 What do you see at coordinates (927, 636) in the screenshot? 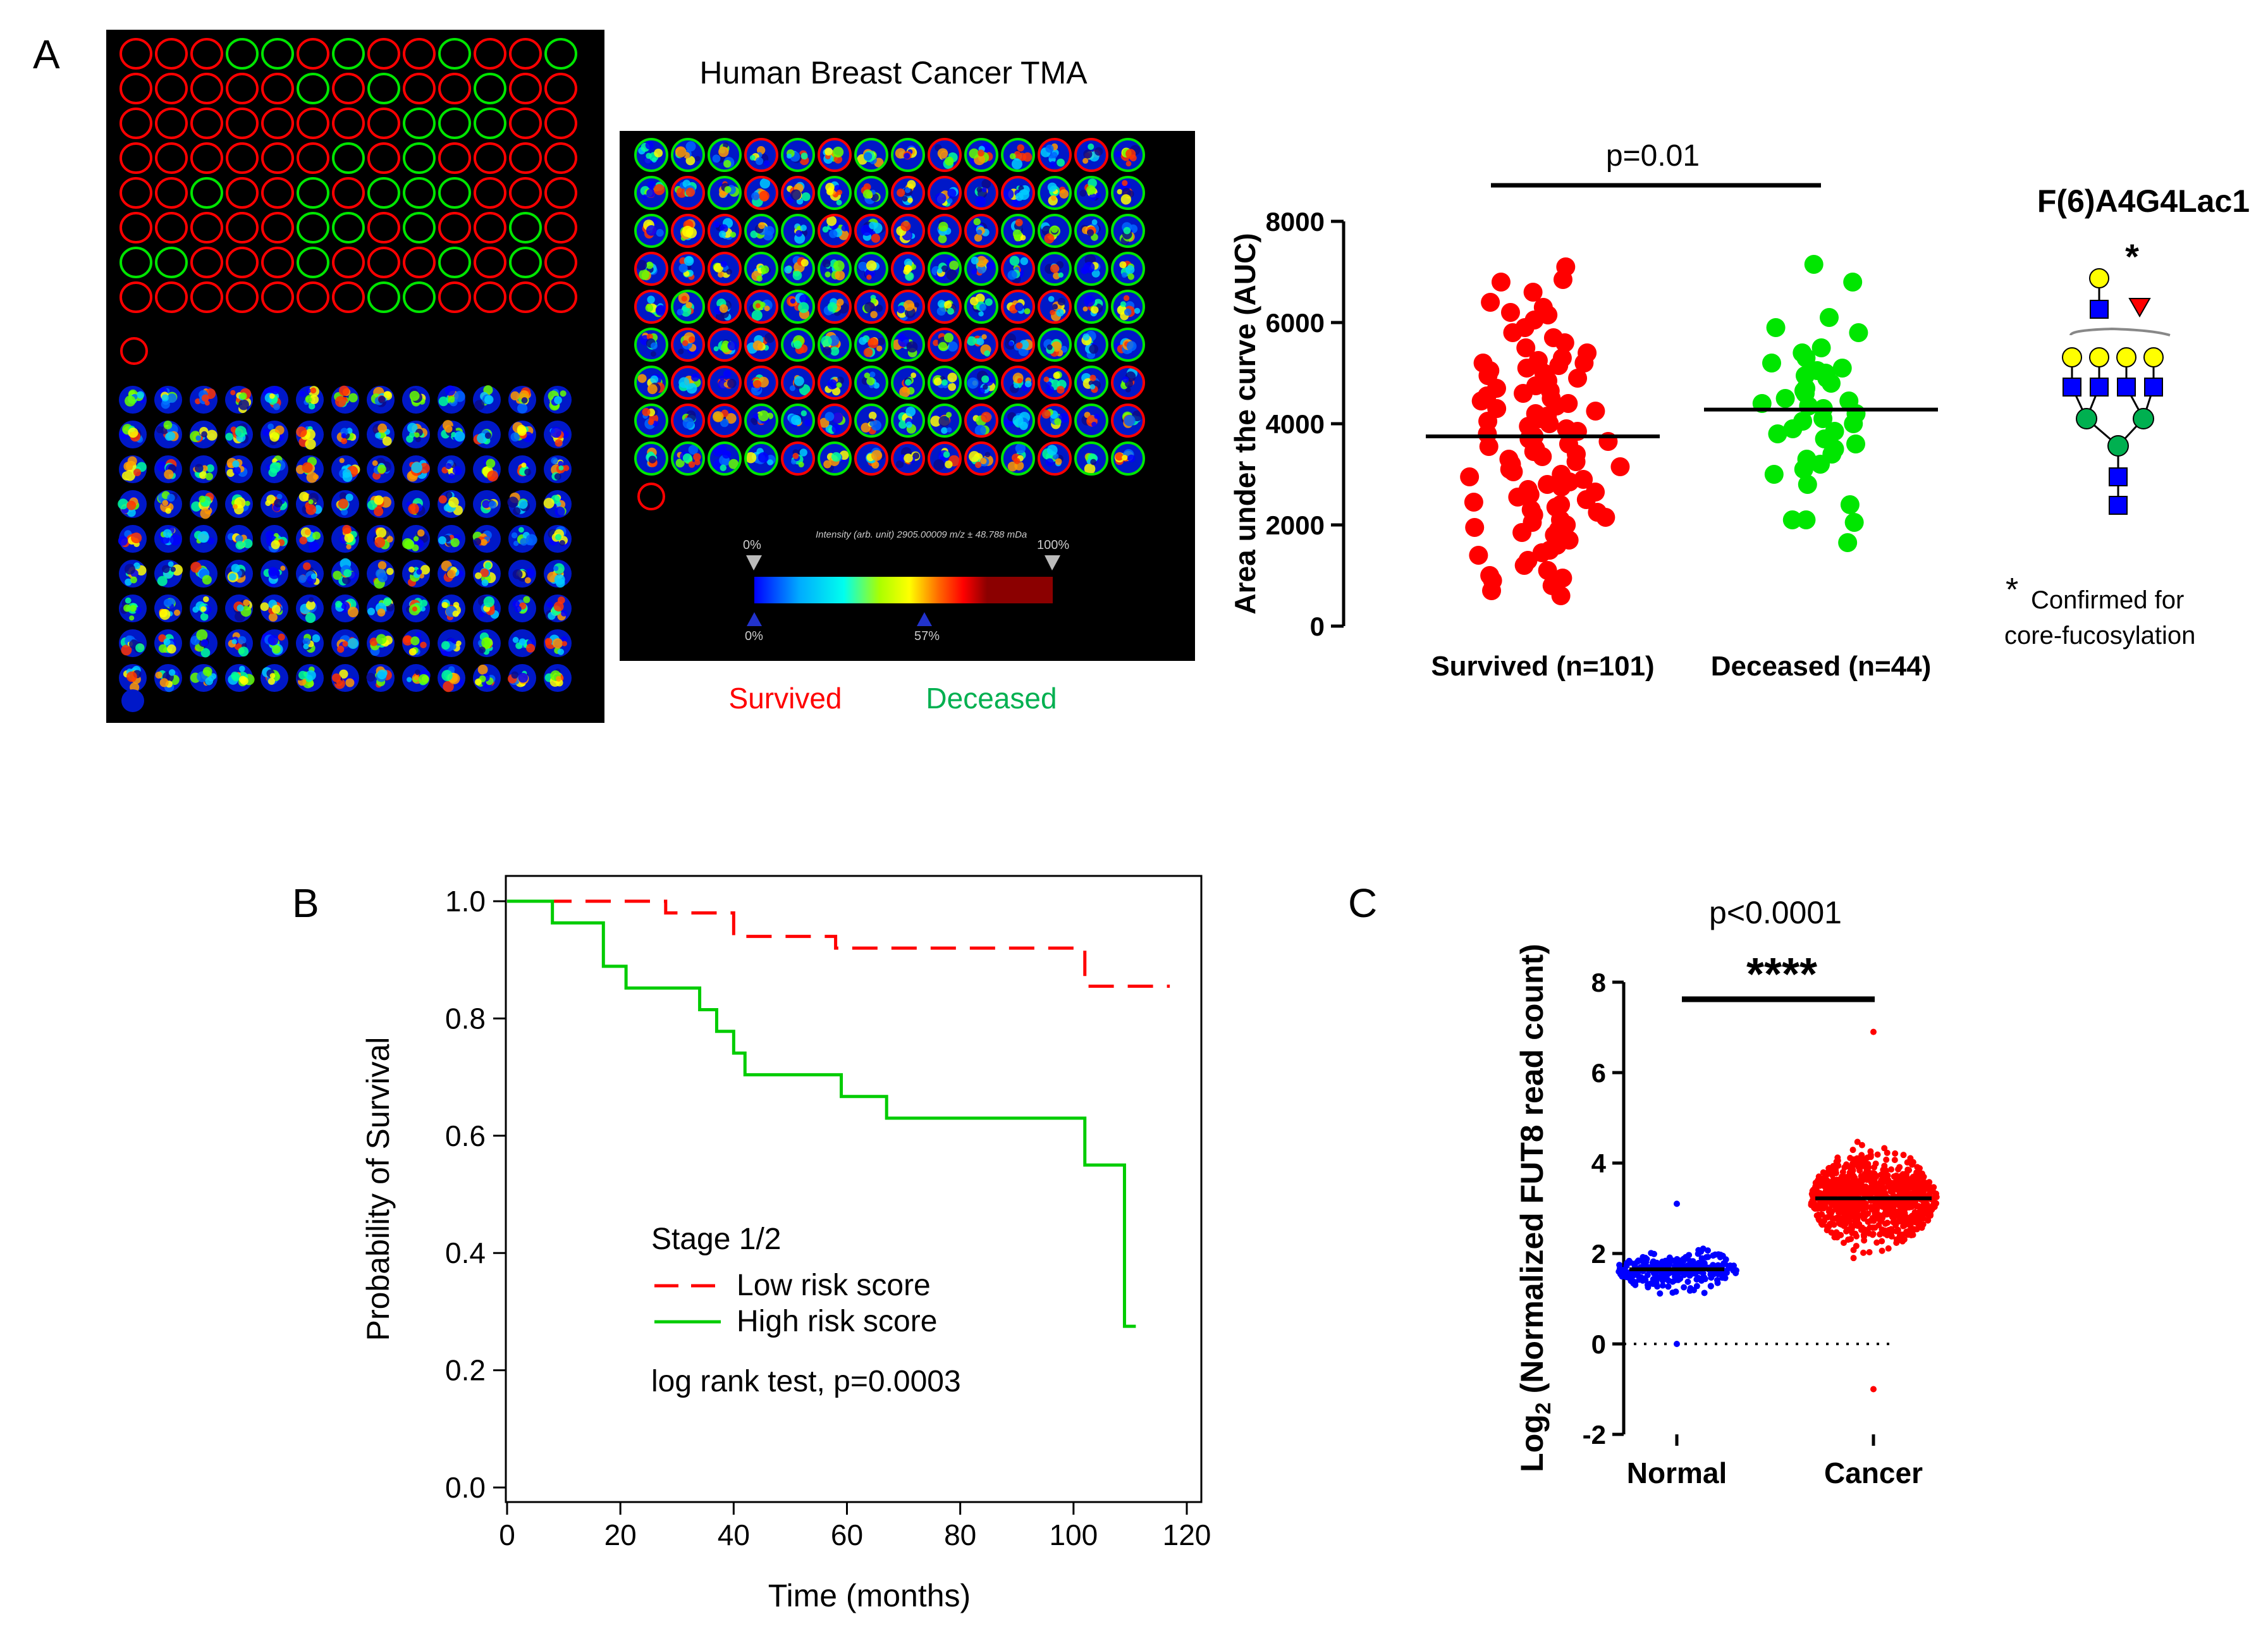
I see `colorbar-bottom-mid: 57%` at bounding box center [927, 636].